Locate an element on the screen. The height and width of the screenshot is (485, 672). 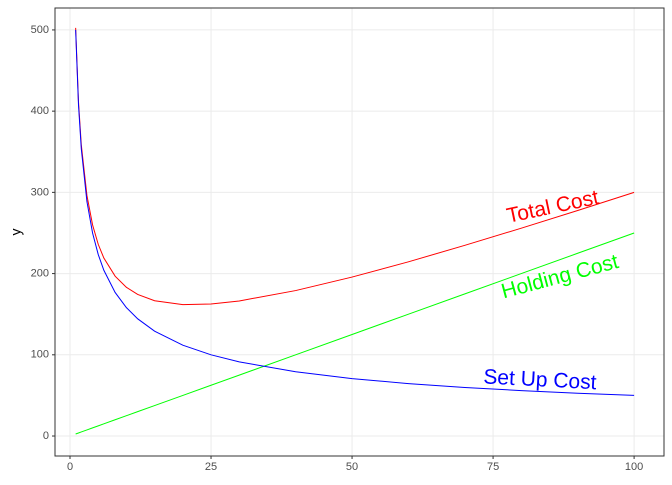
y-axis-label: y is located at coordinates (16, 232).